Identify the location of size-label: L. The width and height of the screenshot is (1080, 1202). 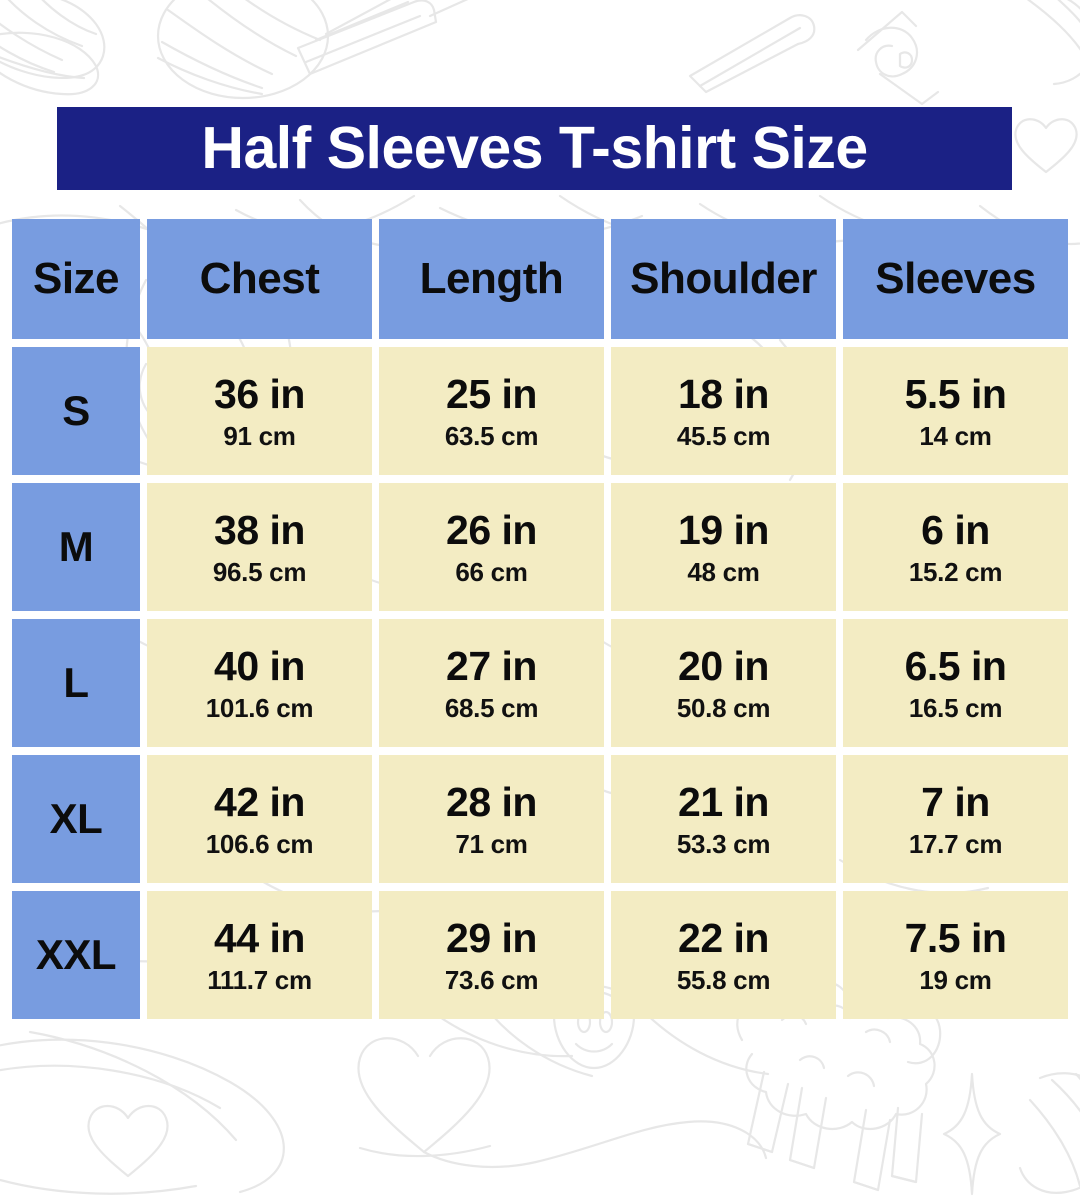
(76, 682).